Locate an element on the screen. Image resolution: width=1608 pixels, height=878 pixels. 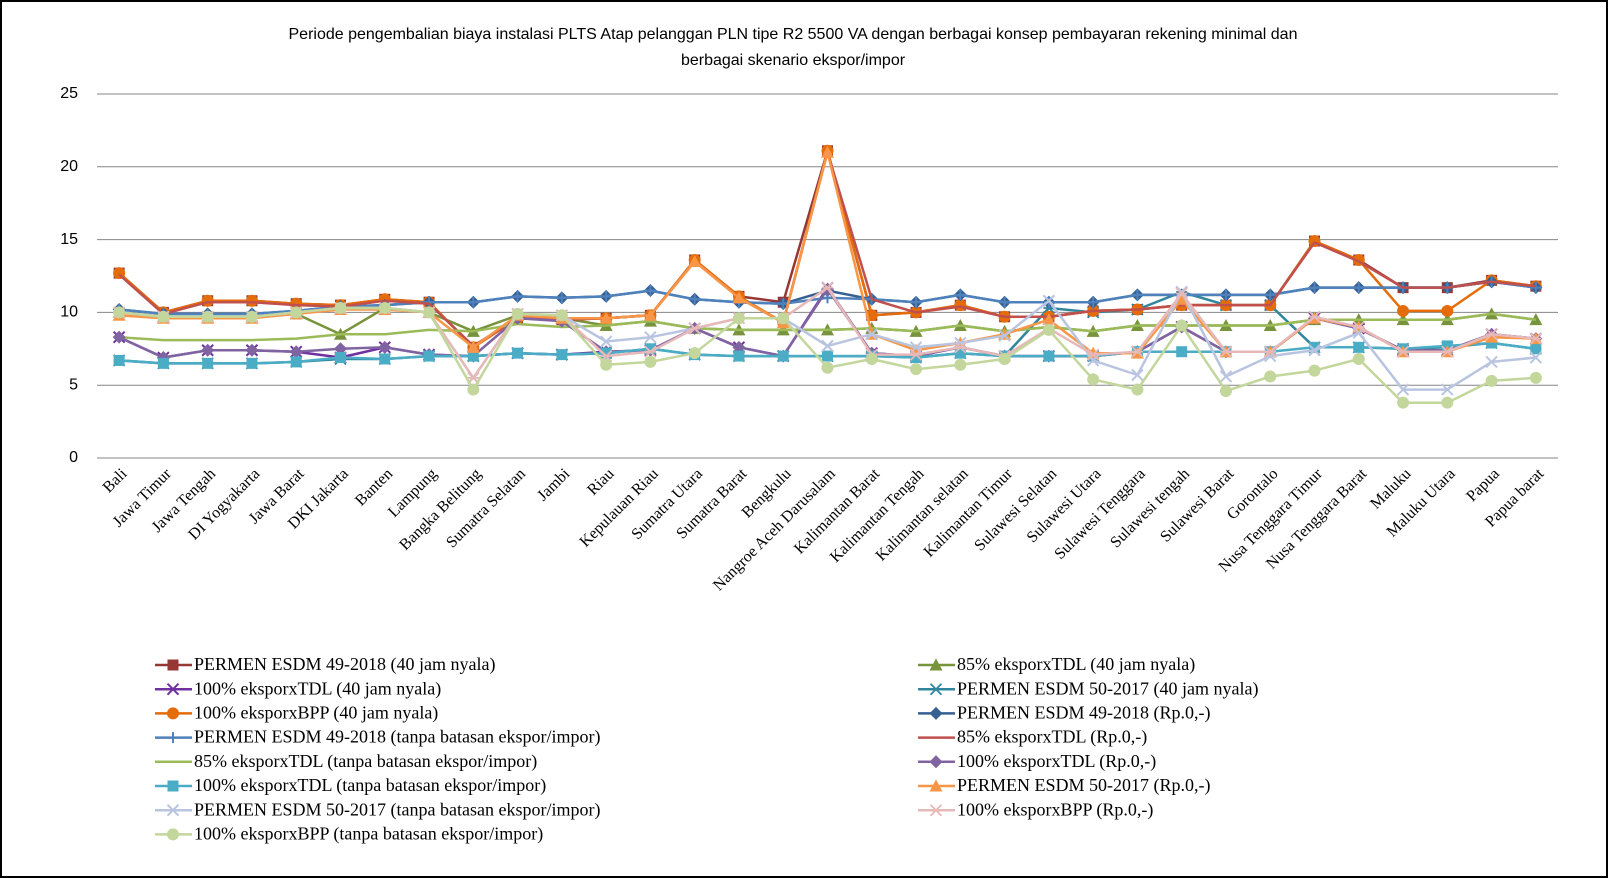
legend-label: 85% eksporxTDL (40 jam nyala) is located at coordinates (1076, 664).